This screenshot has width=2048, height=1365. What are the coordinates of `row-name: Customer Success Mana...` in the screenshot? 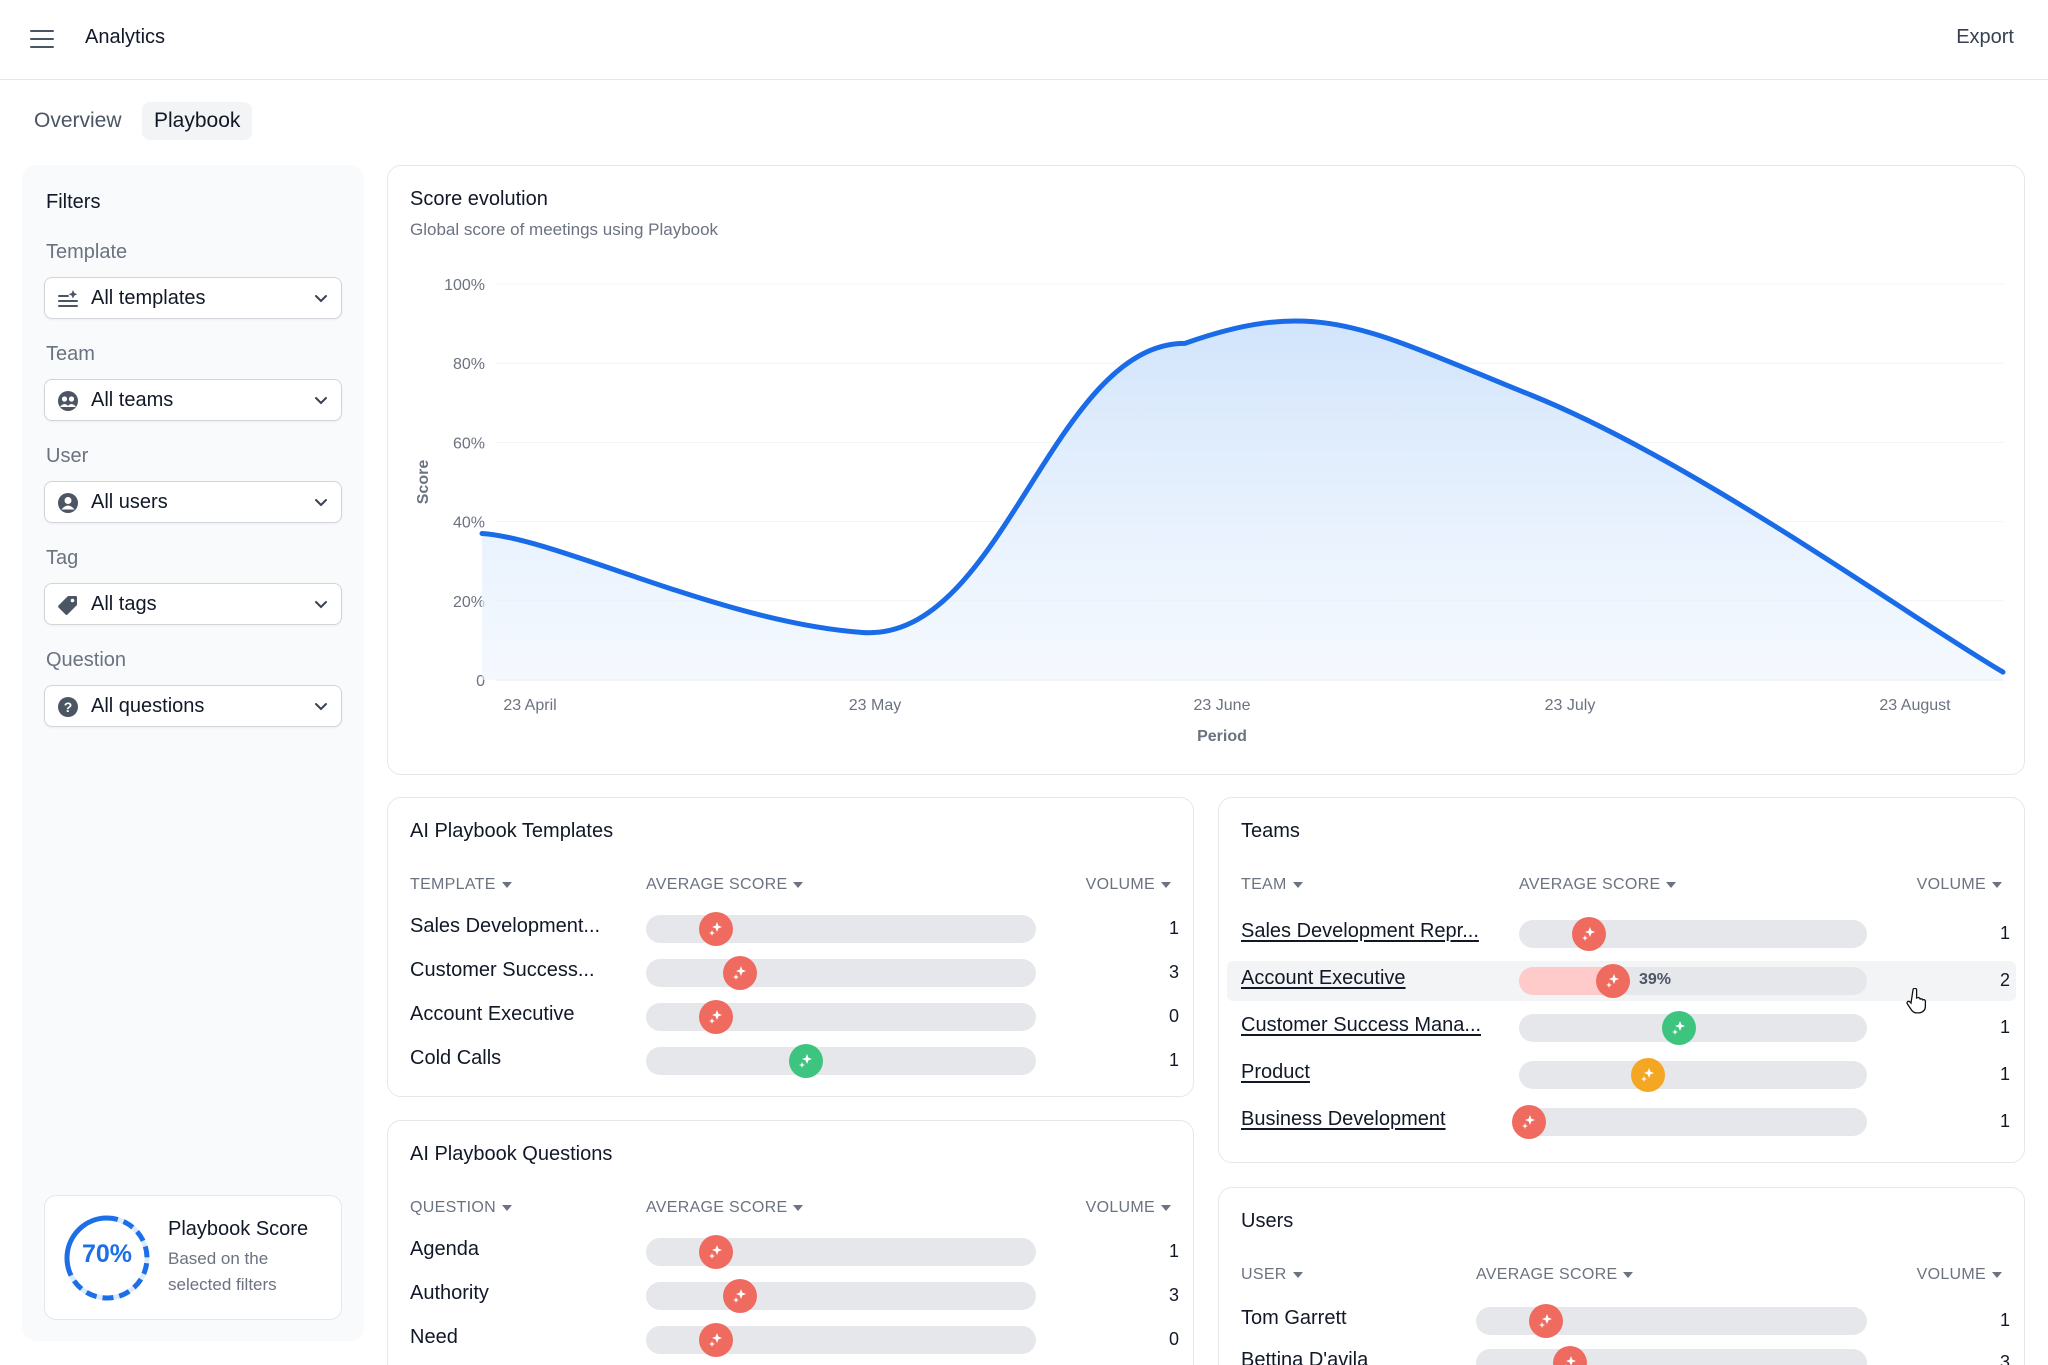 It's located at (1361, 1025).